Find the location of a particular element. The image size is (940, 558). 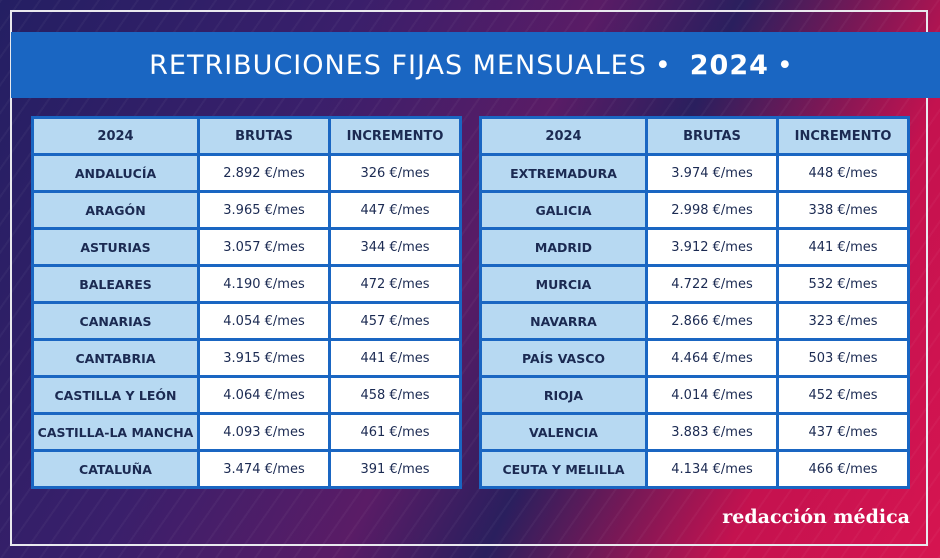

incremento-cell: 323 €/mes is located at coordinates (843, 321).